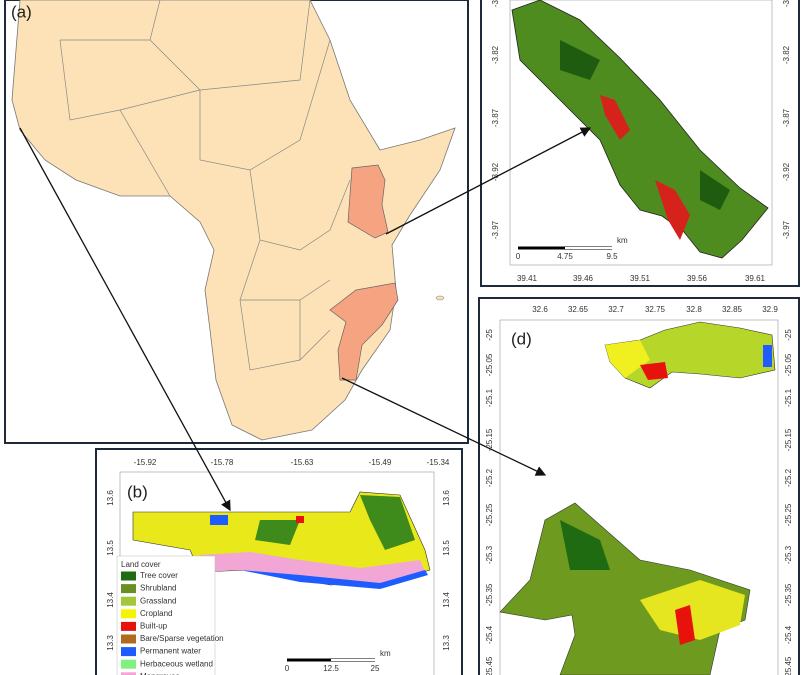 Image resolution: width=802 pixels, height=675 pixels. I want to click on legend-label: Mangroves, so click(160, 673).